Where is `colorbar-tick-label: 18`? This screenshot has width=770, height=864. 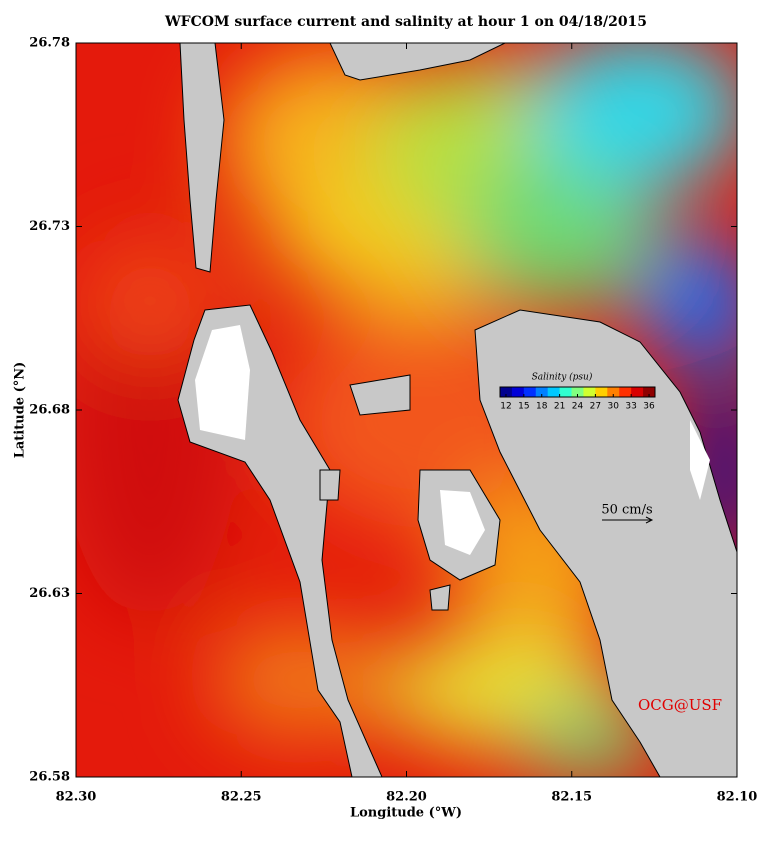 colorbar-tick-label: 18 is located at coordinates (542, 407).